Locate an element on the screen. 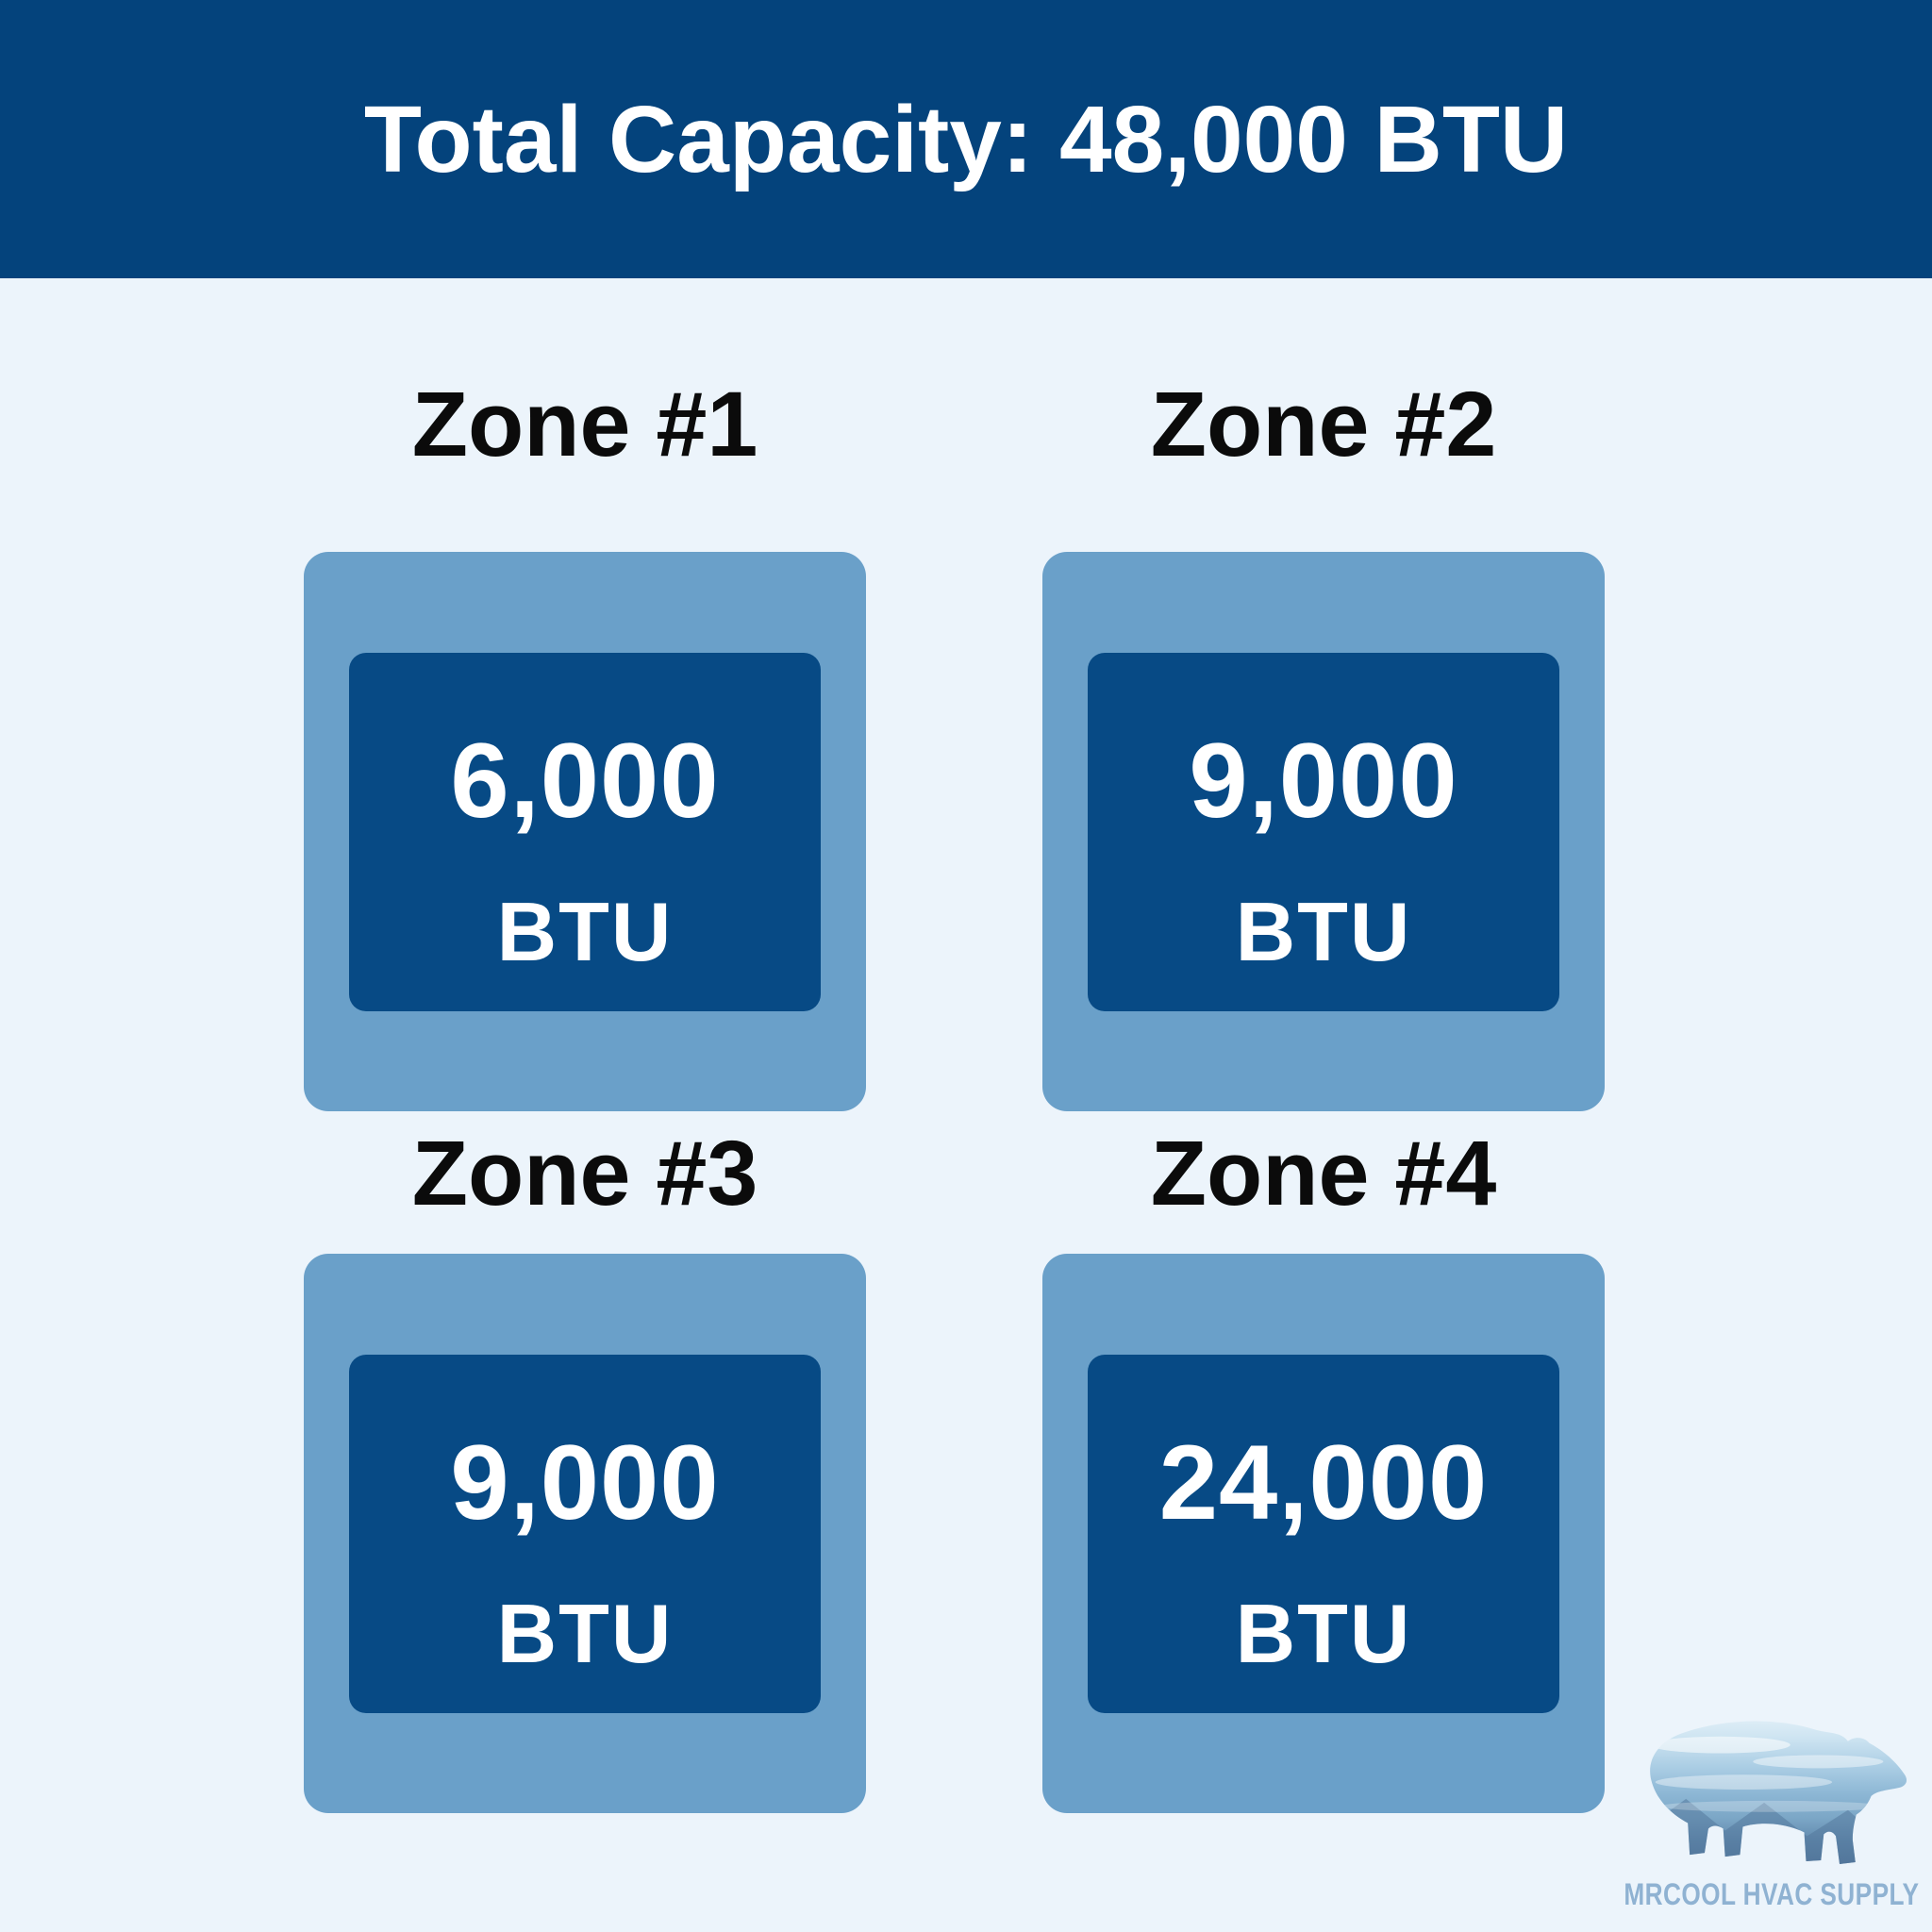 The width and height of the screenshot is (1932, 1932). zone-3-card: 9,000 BTU is located at coordinates (585, 1533).